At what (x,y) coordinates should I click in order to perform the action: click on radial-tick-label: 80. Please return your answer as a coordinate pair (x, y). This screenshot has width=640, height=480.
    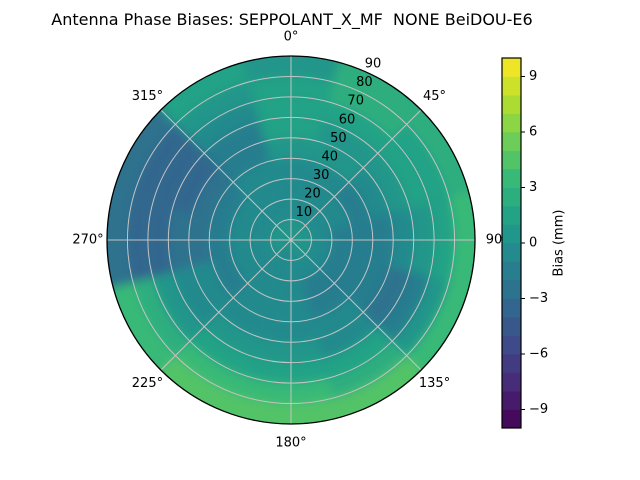
    Looking at the image, I should click on (364, 82).